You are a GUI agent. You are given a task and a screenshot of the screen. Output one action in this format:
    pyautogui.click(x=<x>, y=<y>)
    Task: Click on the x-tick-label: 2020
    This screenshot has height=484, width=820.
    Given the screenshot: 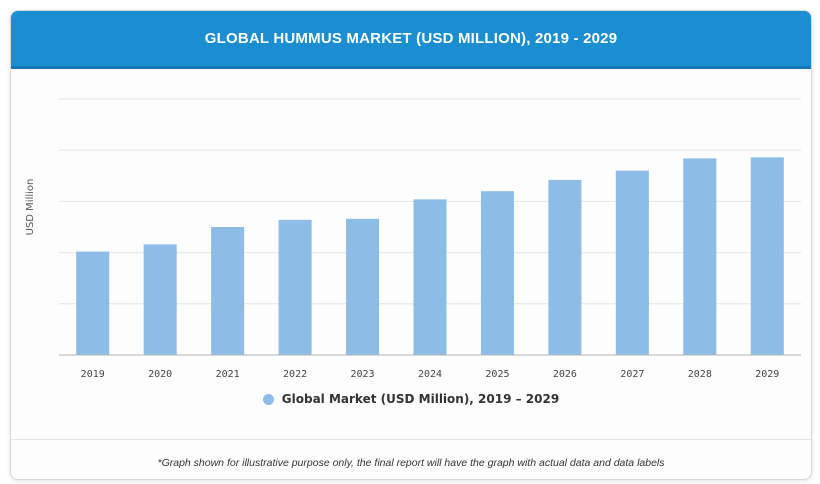 What is the action you would take?
    pyautogui.click(x=160, y=374)
    